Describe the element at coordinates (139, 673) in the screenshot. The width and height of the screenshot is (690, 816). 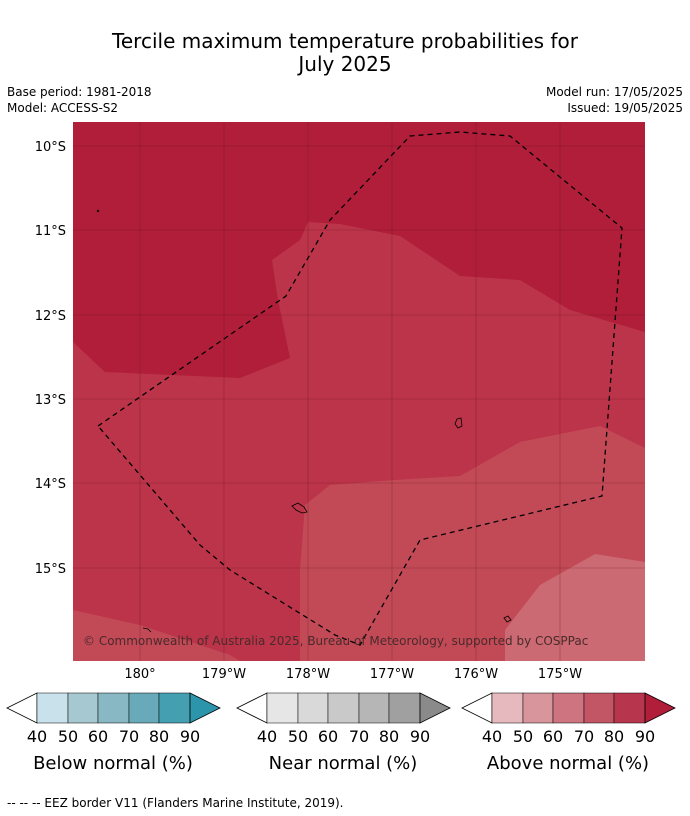
I see `lon-label-180: 180°` at that location.